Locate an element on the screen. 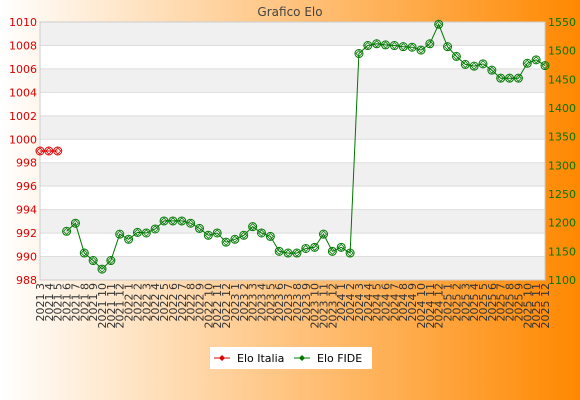  x-tick-label: 2023 4 is located at coordinates (261, 302).